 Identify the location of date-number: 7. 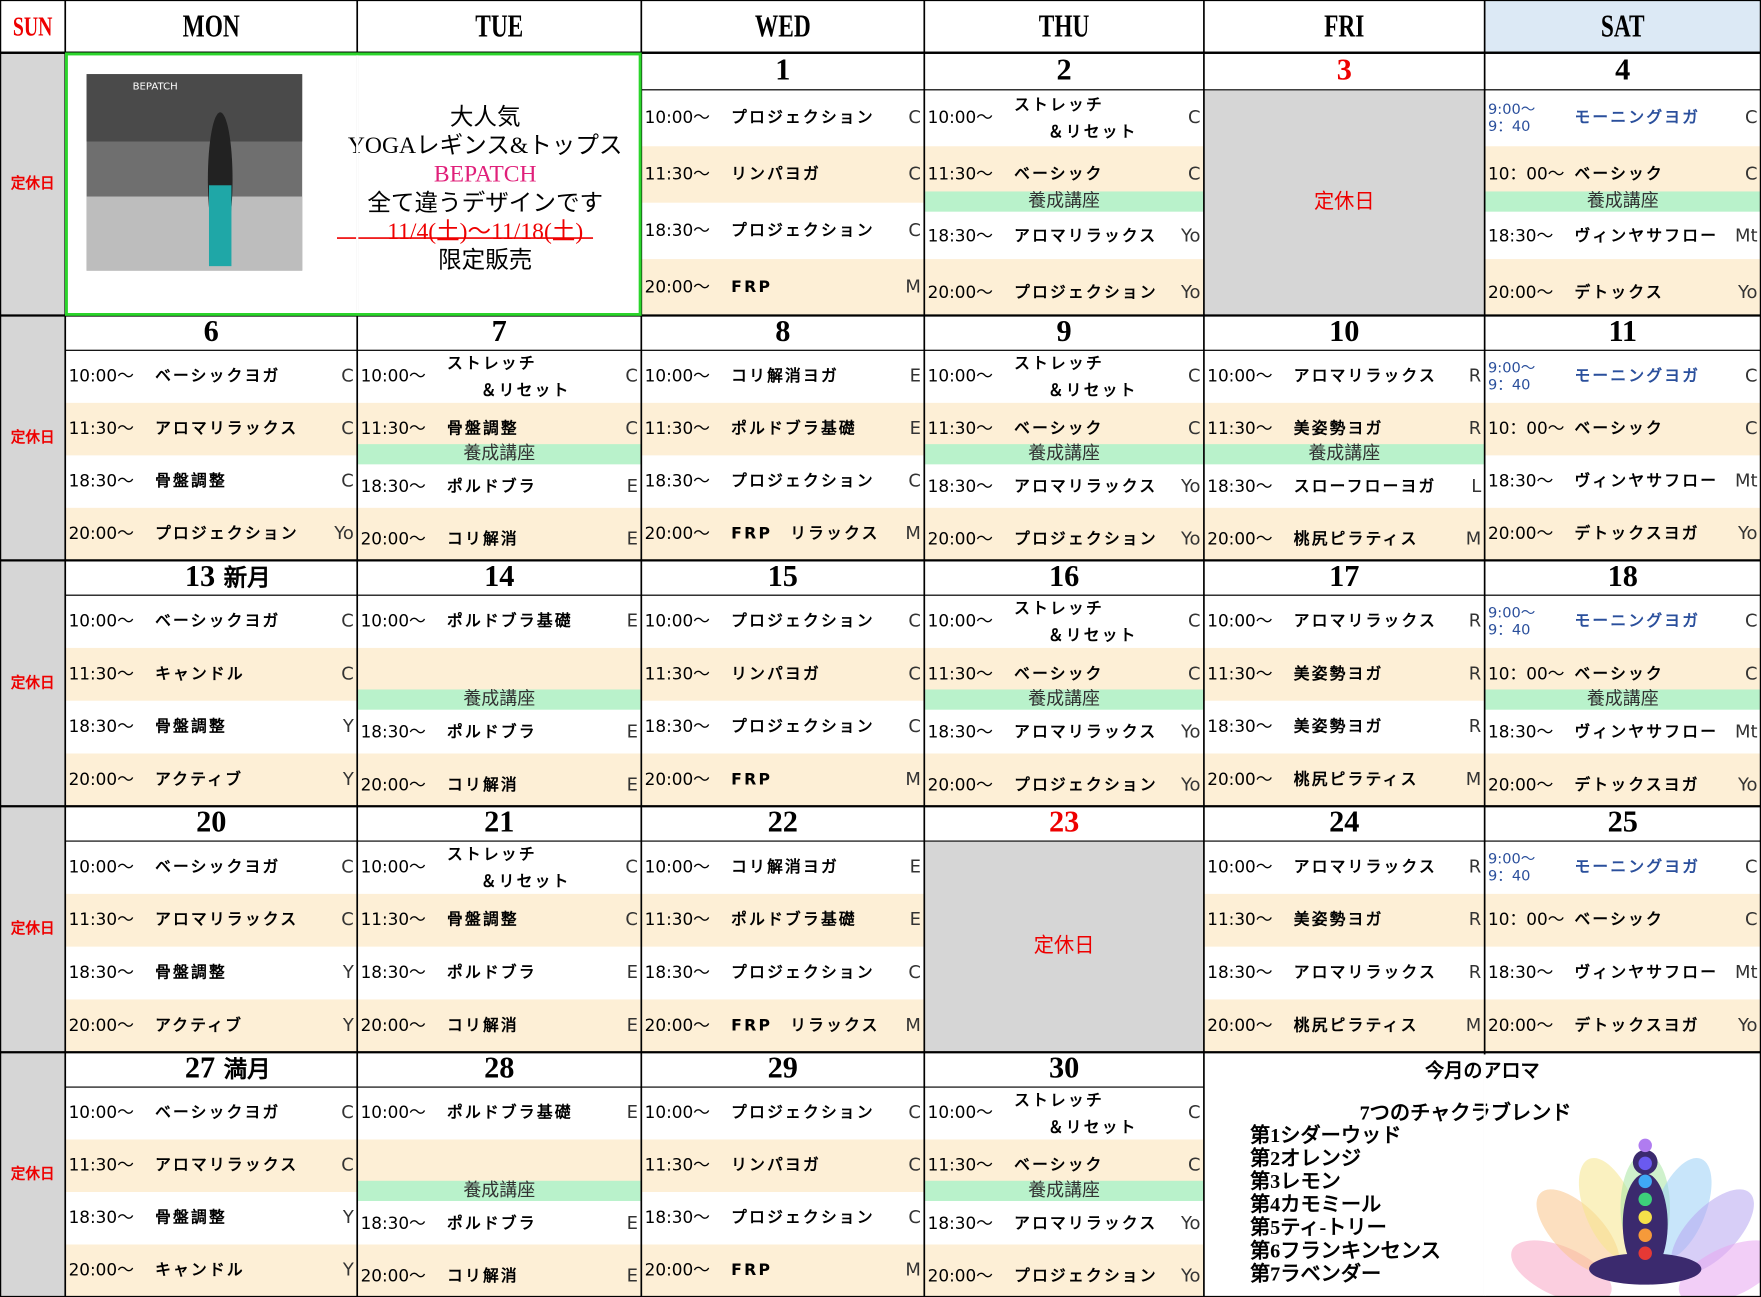
(499, 331).